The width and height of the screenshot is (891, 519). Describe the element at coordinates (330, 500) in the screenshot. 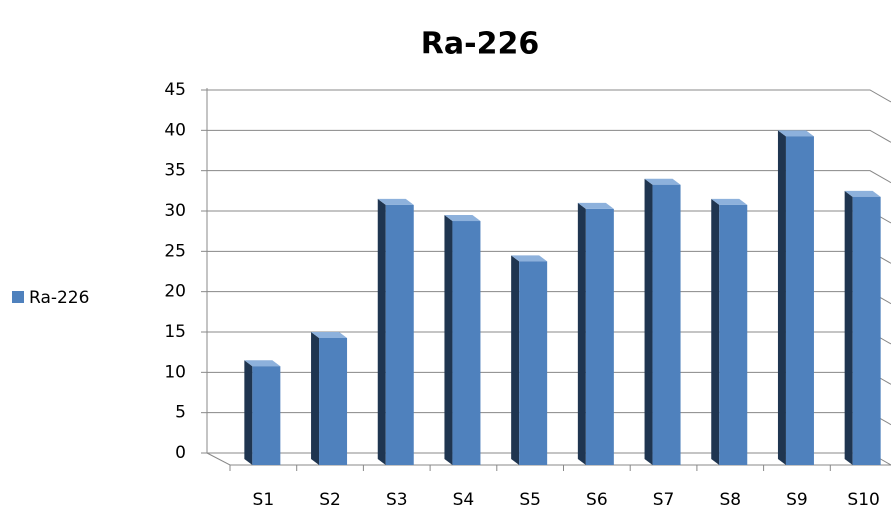

I see `x-tick-label: S2` at that location.